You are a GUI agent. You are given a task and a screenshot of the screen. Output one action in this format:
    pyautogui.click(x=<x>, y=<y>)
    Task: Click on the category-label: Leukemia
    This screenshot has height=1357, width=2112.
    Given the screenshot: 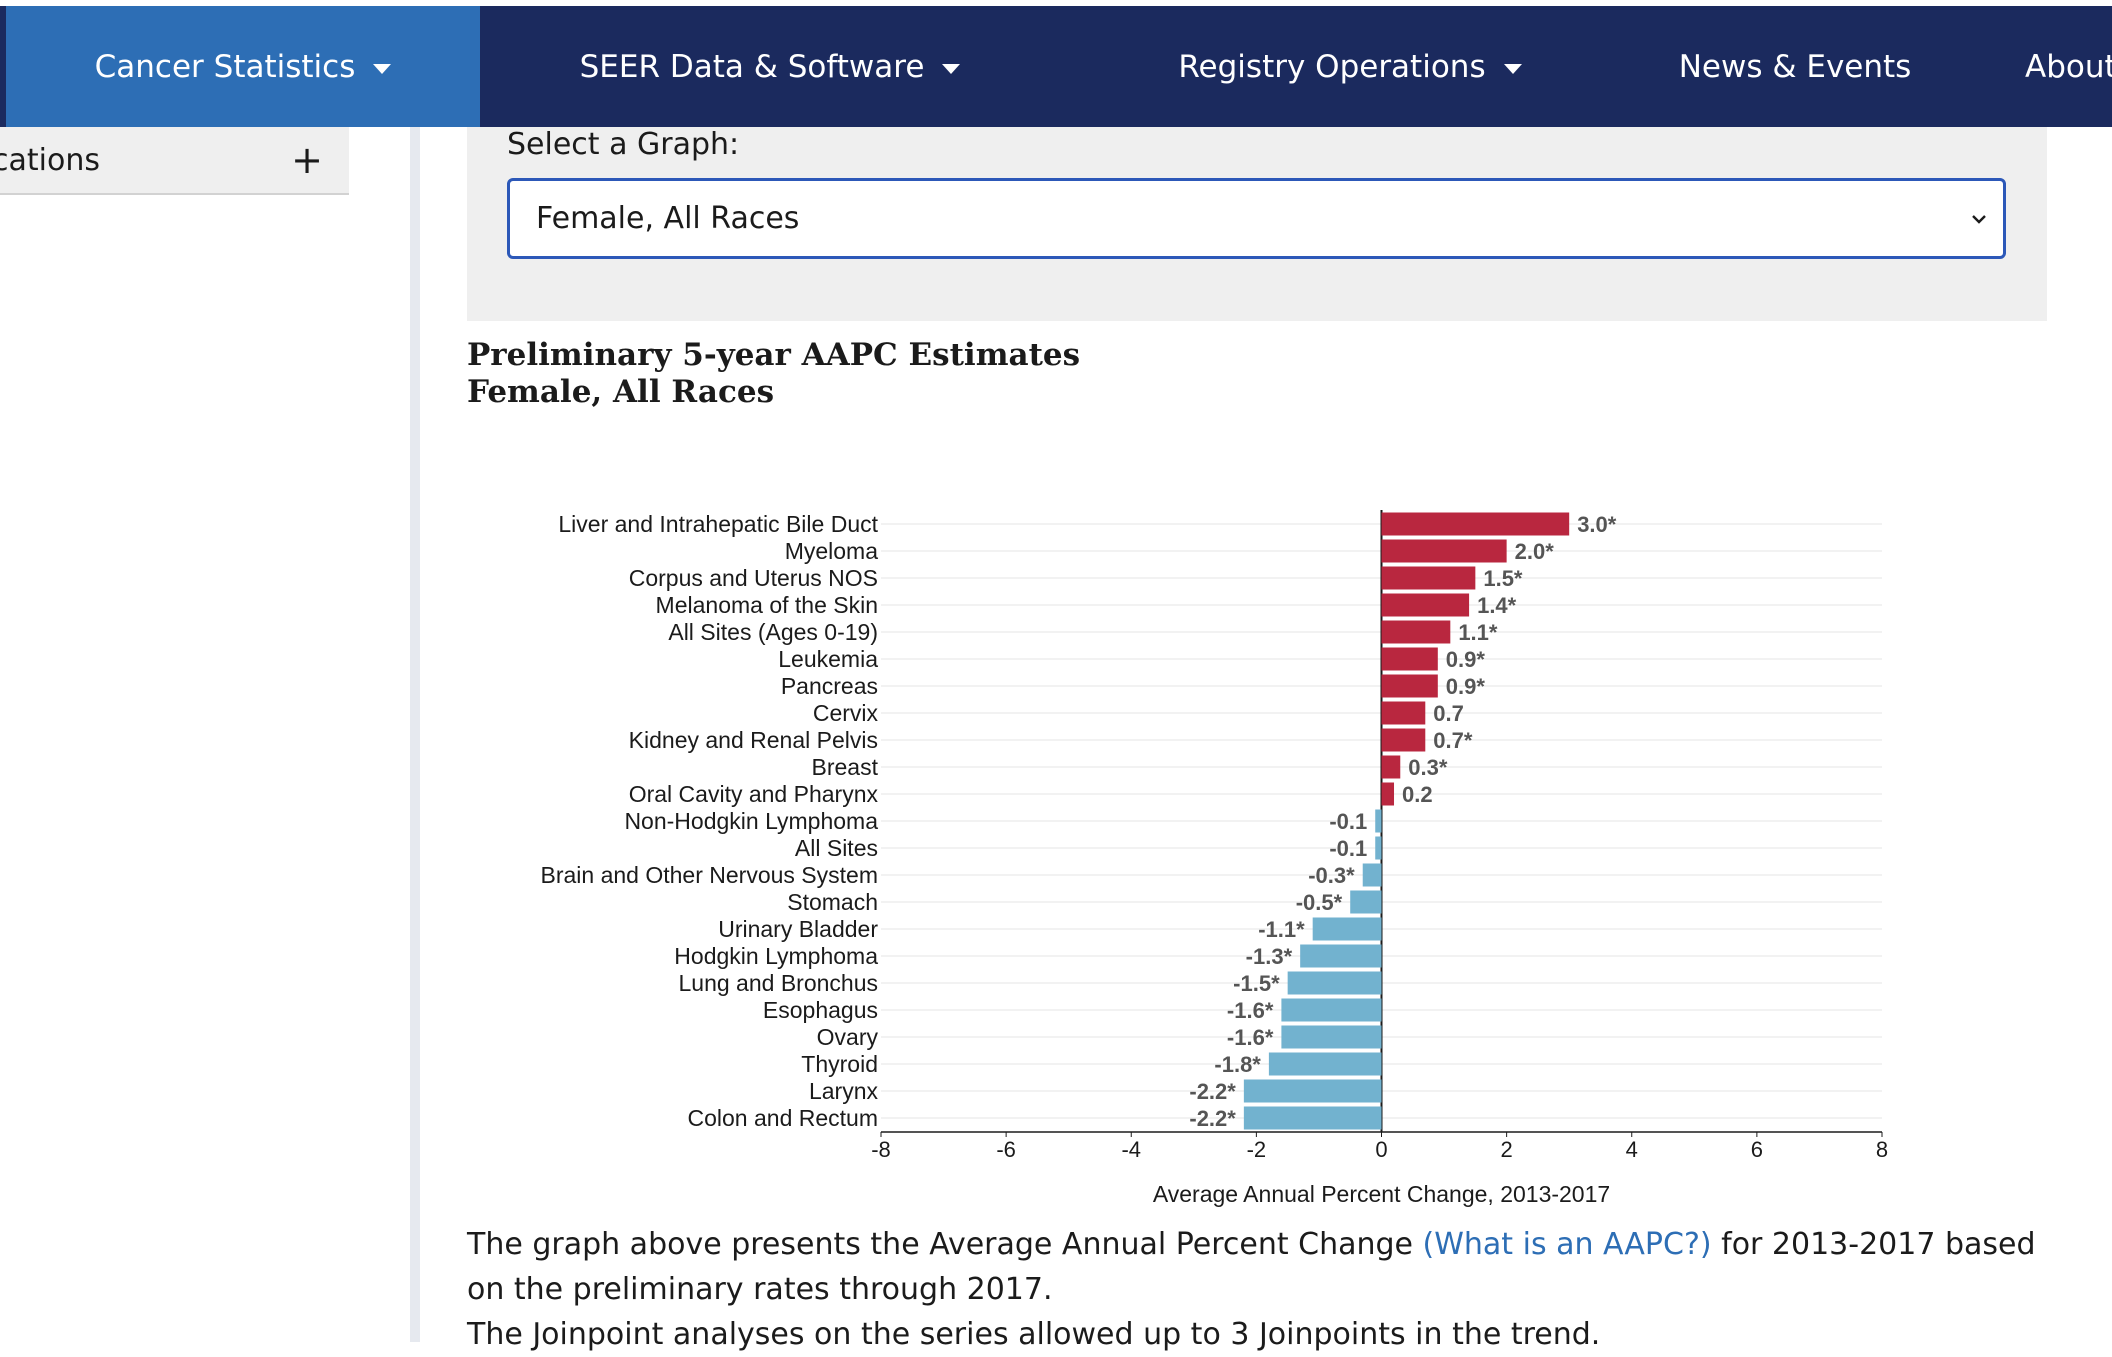 What is the action you would take?
    pyautogui.click(x=828, y=659)
    